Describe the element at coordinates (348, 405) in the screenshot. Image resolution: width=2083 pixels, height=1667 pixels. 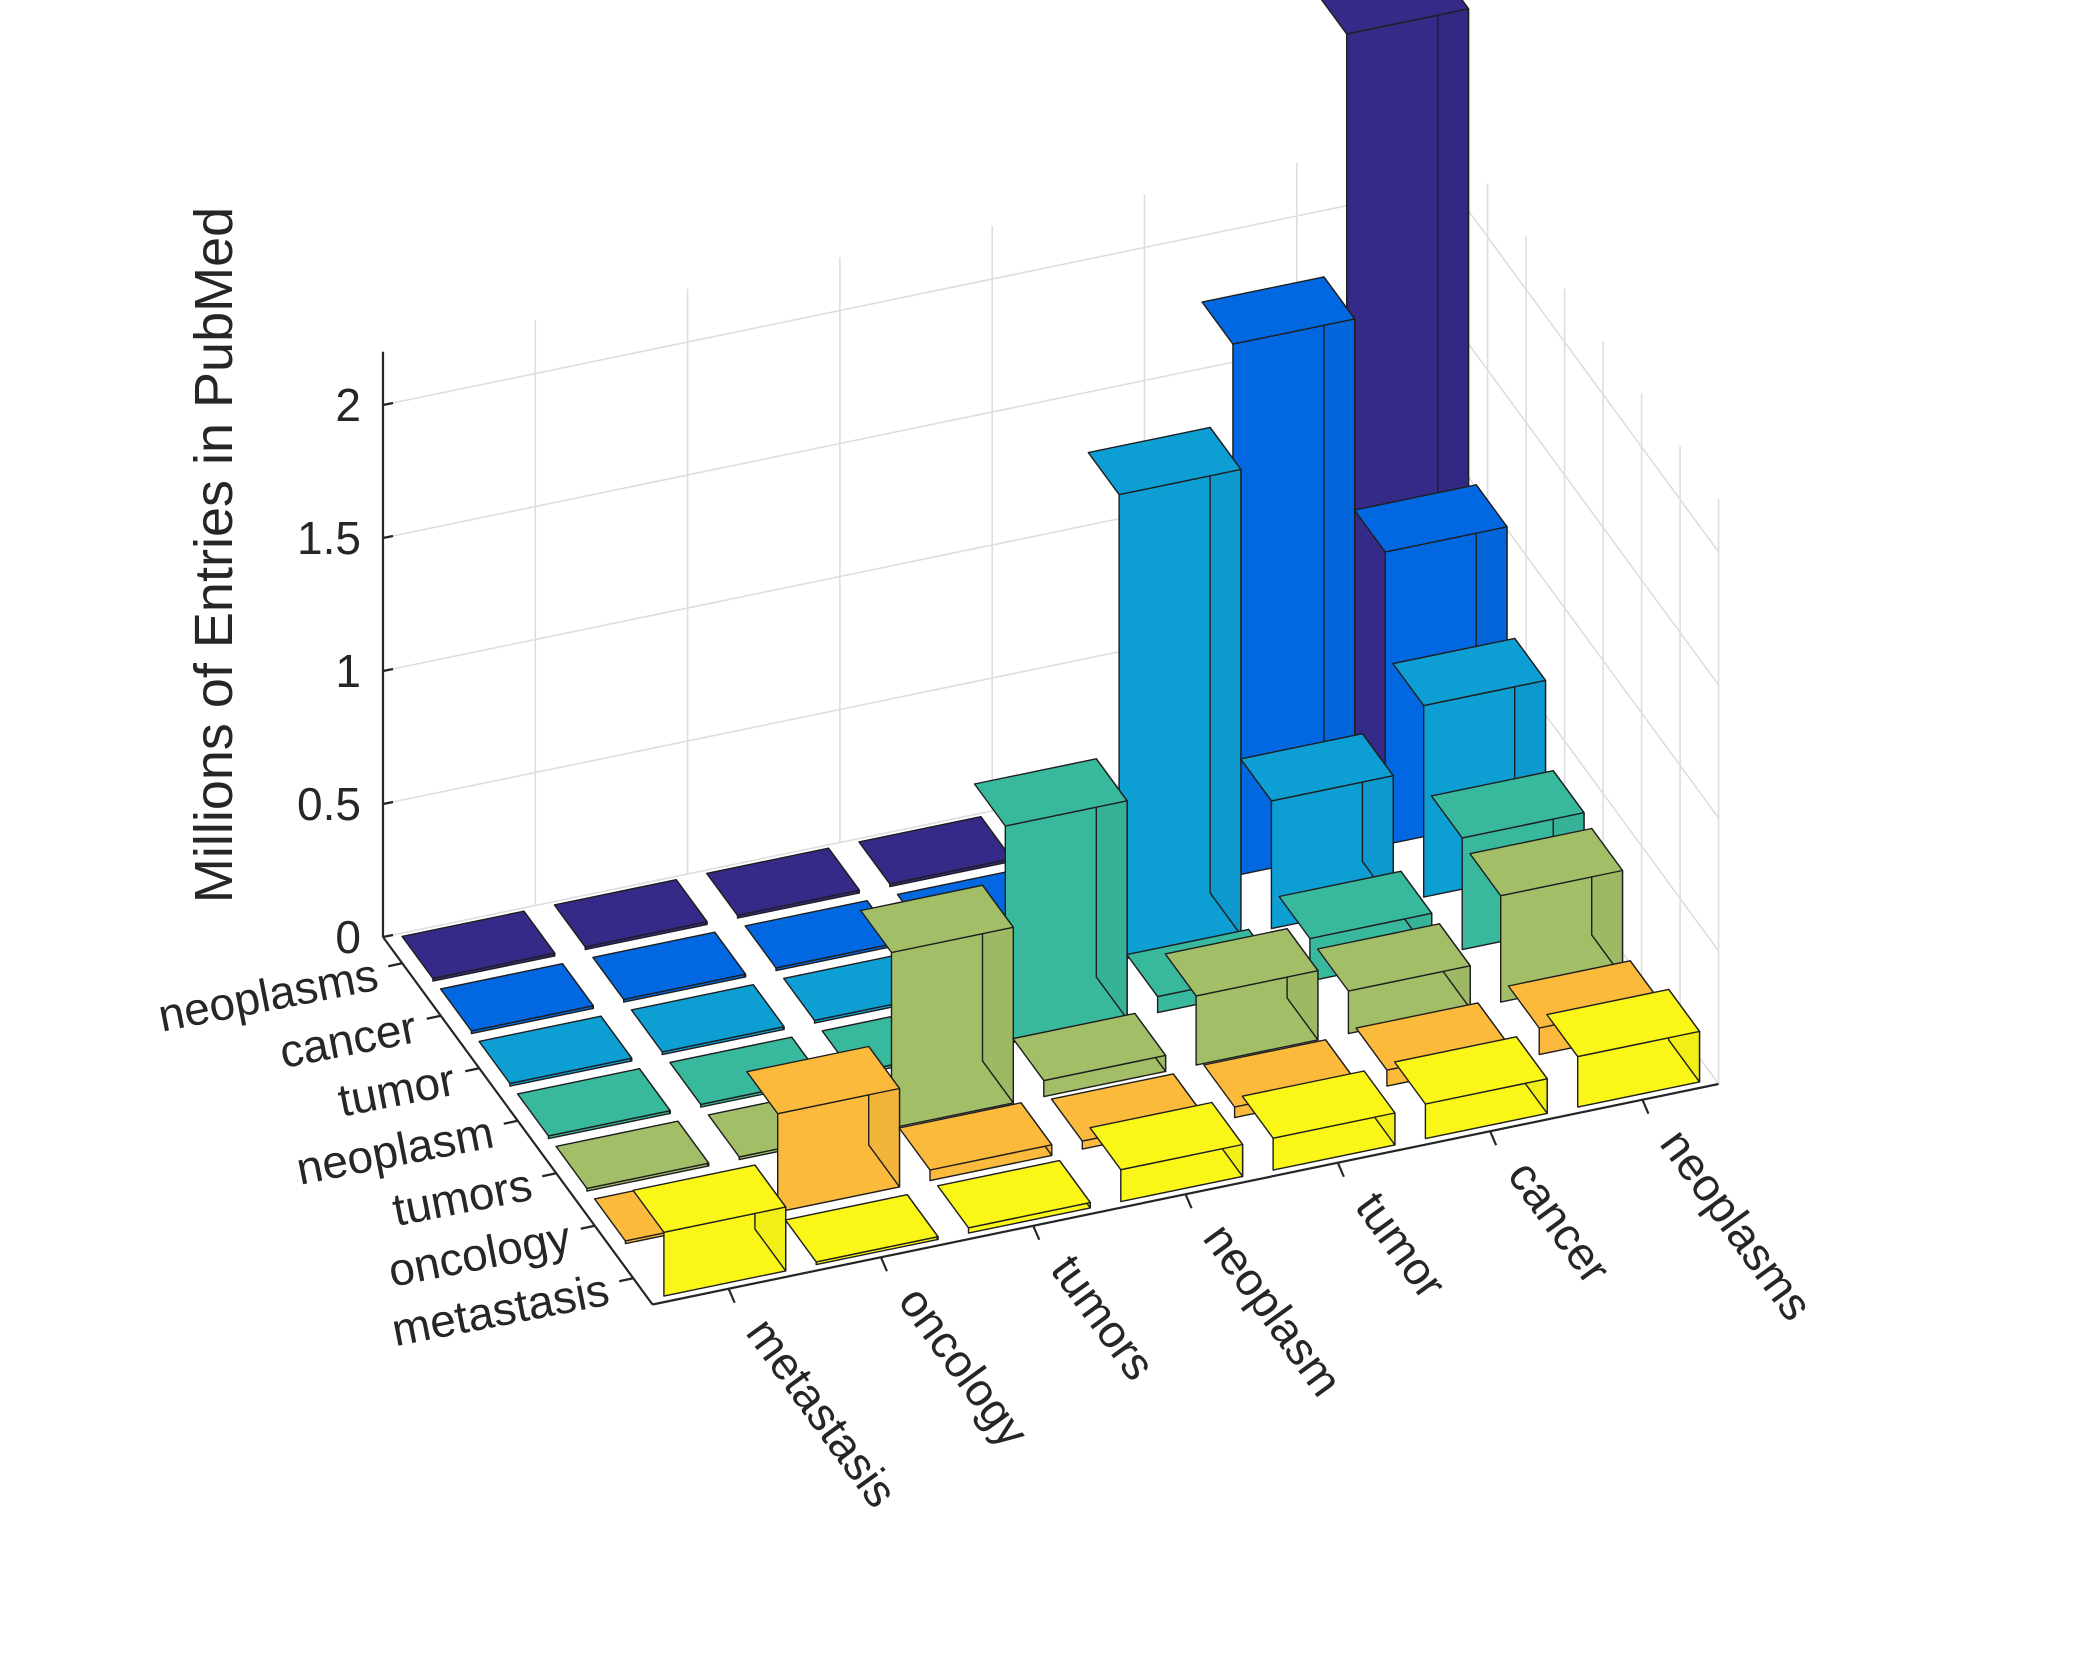
I see `z-tick-label: 2` at that location.